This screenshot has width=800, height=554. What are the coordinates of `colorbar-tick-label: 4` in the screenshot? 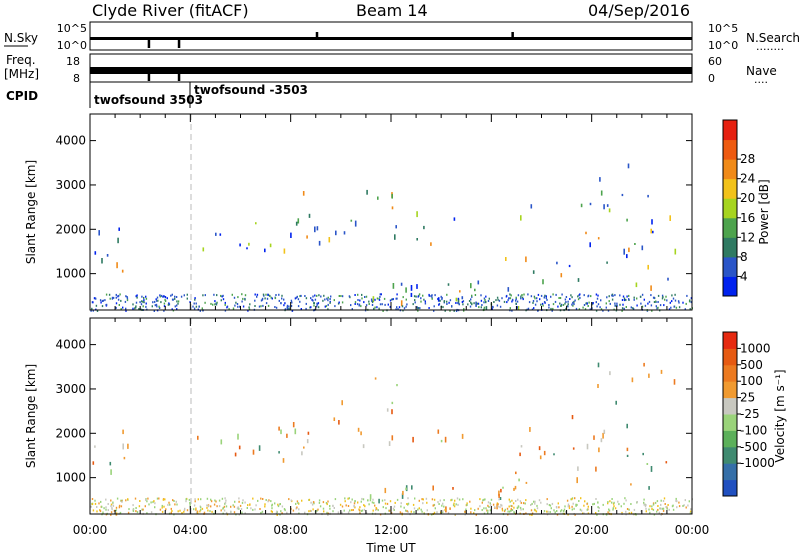 It's located at (744, 276).